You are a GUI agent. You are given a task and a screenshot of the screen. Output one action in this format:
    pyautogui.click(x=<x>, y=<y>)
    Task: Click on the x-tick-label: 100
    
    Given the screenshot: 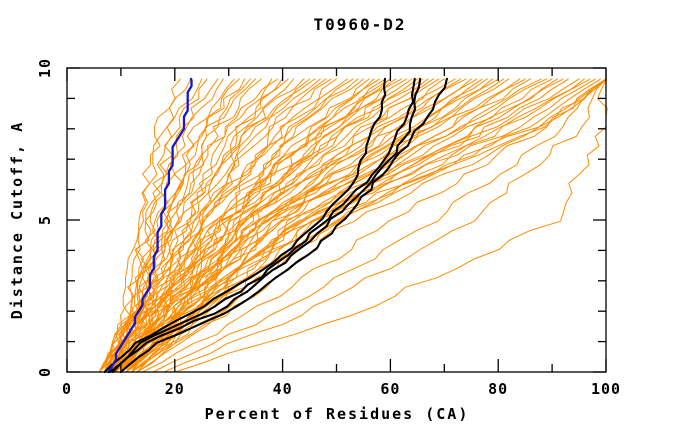 What is the action you would take?
    pyautogui.click(x=606, y=389)
    